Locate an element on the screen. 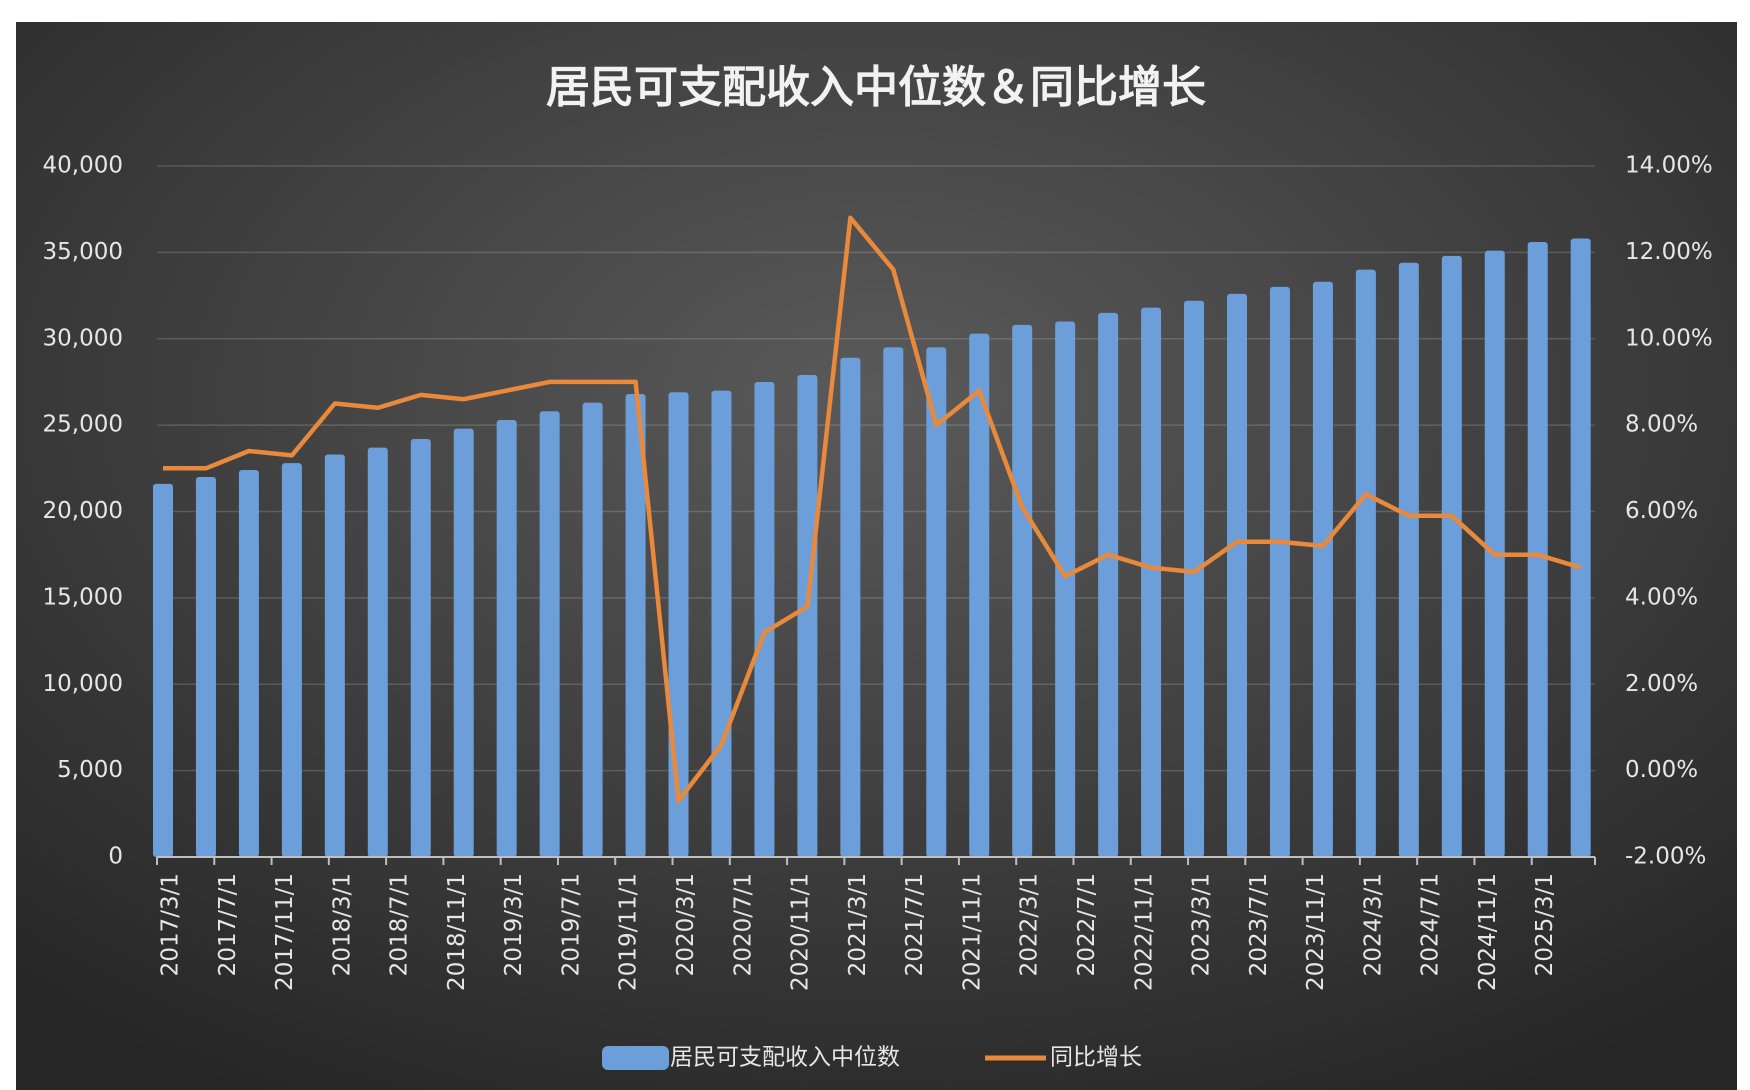  legend-swatch is located at coordinates (635, 1058).